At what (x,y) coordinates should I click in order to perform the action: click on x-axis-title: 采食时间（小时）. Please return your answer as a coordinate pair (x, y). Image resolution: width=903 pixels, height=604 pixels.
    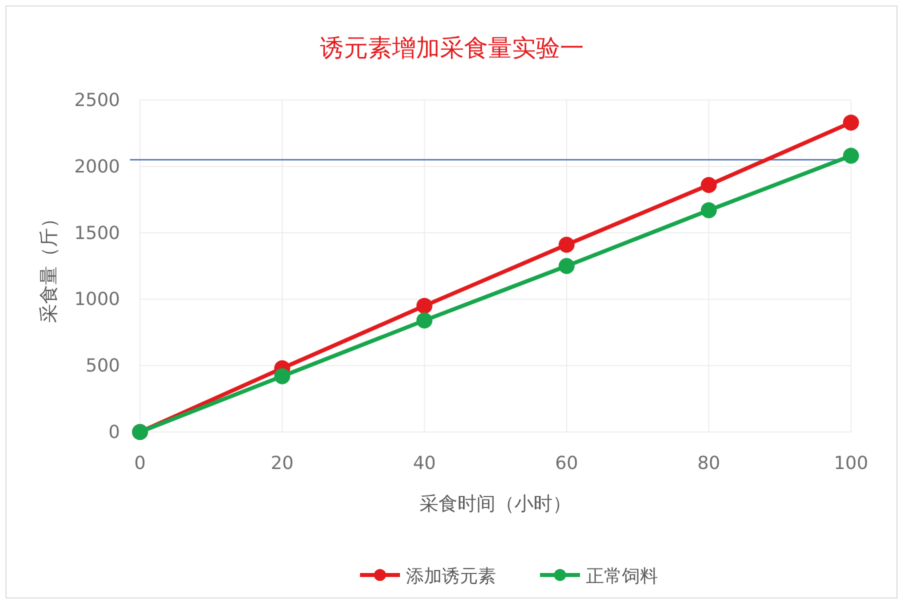
    Looking at the image, I should click on (496, 504).